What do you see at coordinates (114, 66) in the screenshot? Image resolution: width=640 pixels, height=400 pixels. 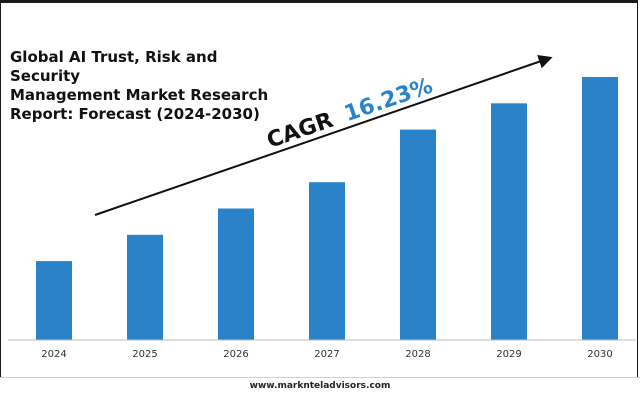 I see `chart-title-line-1: Global AI Trust, Risk and Security` at bounding box center [114, 66].